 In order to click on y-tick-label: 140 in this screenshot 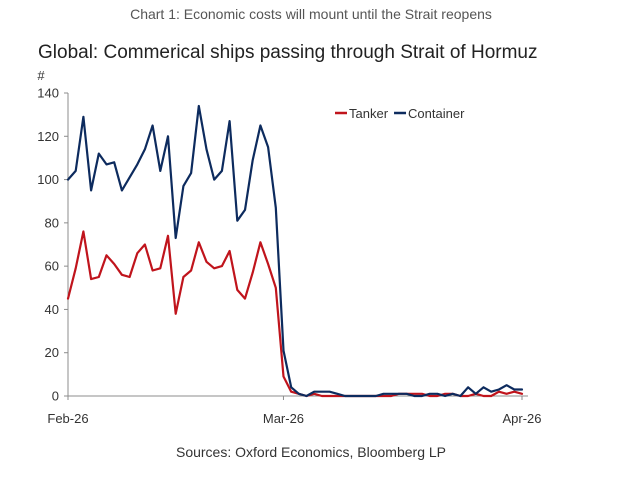, I will do `click(48, 93)`.